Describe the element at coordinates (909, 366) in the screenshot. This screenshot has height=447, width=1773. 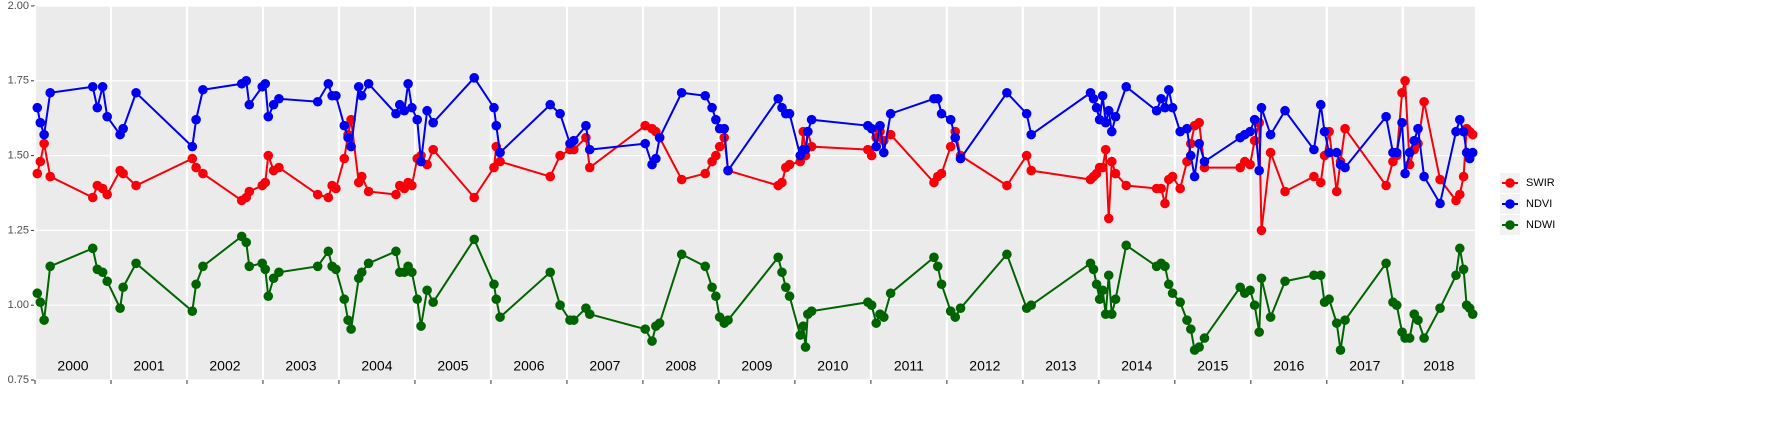
I see `year-label: 2011` at that location.